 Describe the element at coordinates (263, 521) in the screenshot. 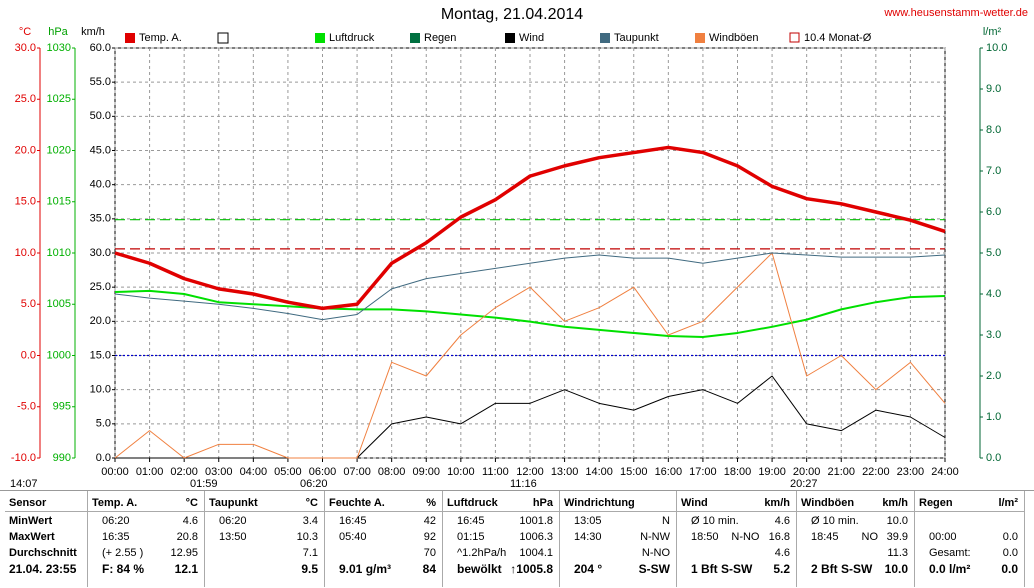

I see `table-row: 06:20 3.4` at that location.